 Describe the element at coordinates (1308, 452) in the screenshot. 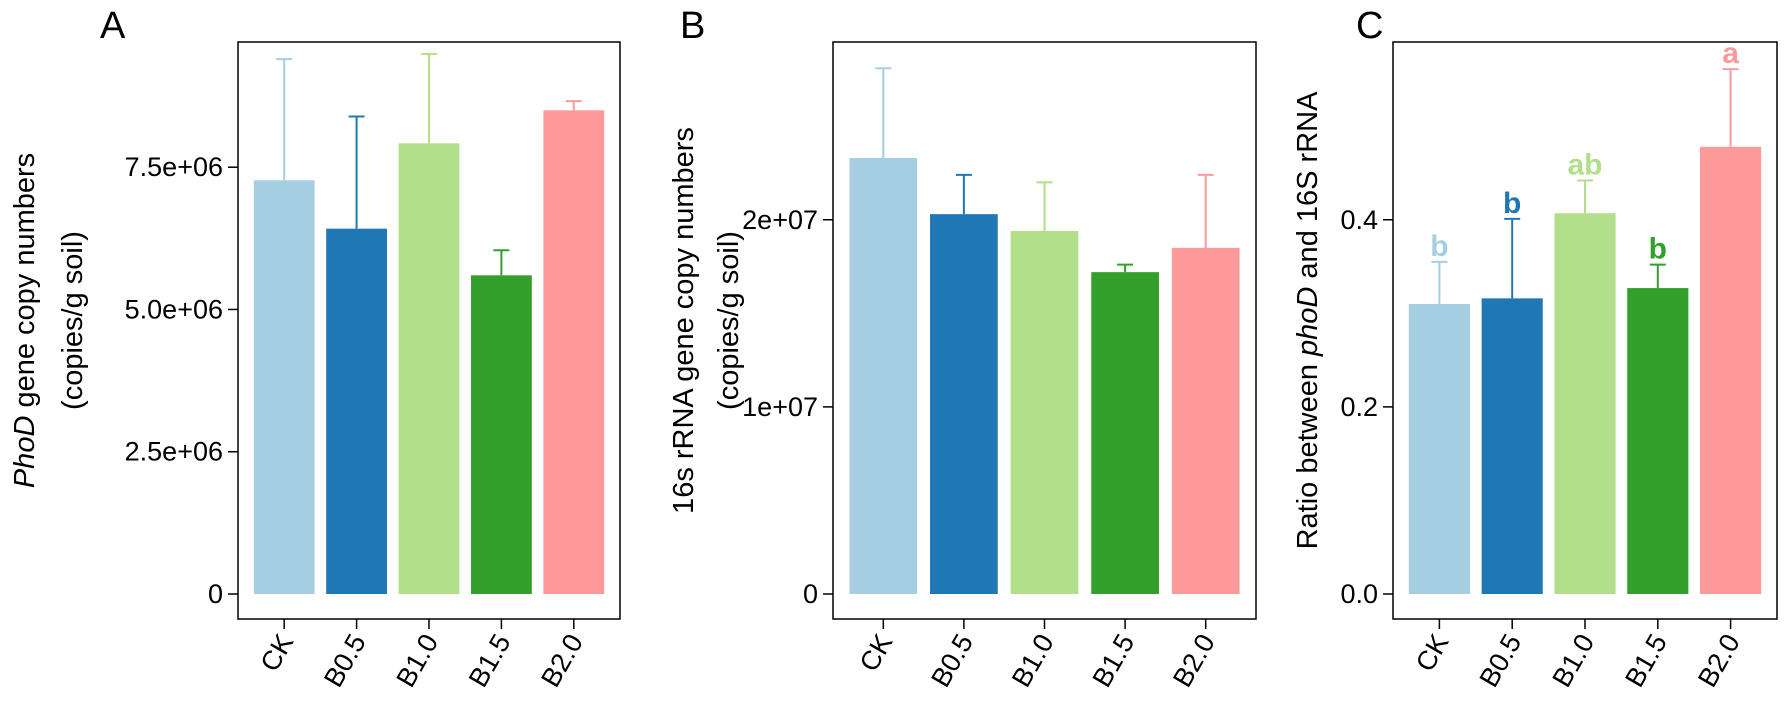

I see `y-axis-title-part: Ratio between` at that location.